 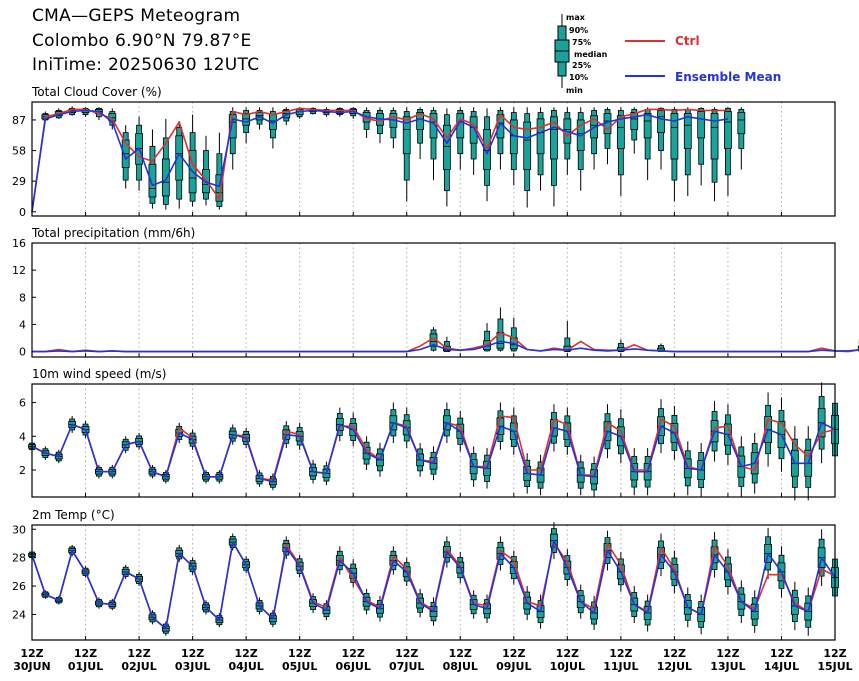 What do you see at coordinates (22, 470) in the screenshot?
I see `y-tick-label: 2` at bounding box center [22, 470].